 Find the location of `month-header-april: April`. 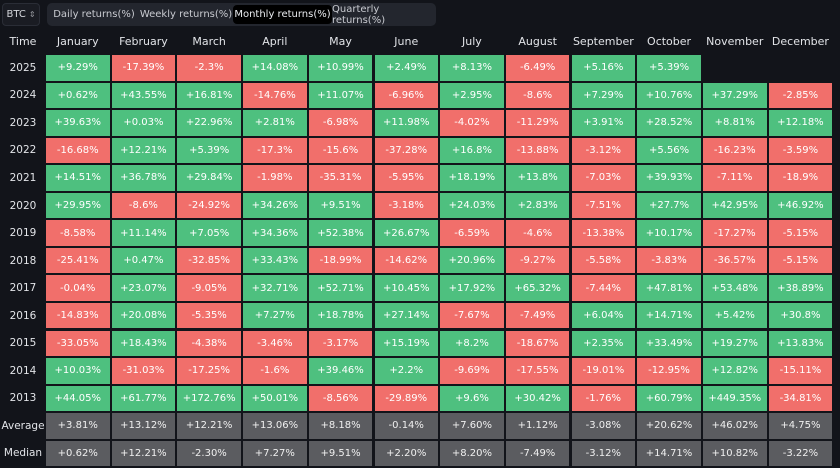

month-header-april: April is located at coordinates (275, 41).